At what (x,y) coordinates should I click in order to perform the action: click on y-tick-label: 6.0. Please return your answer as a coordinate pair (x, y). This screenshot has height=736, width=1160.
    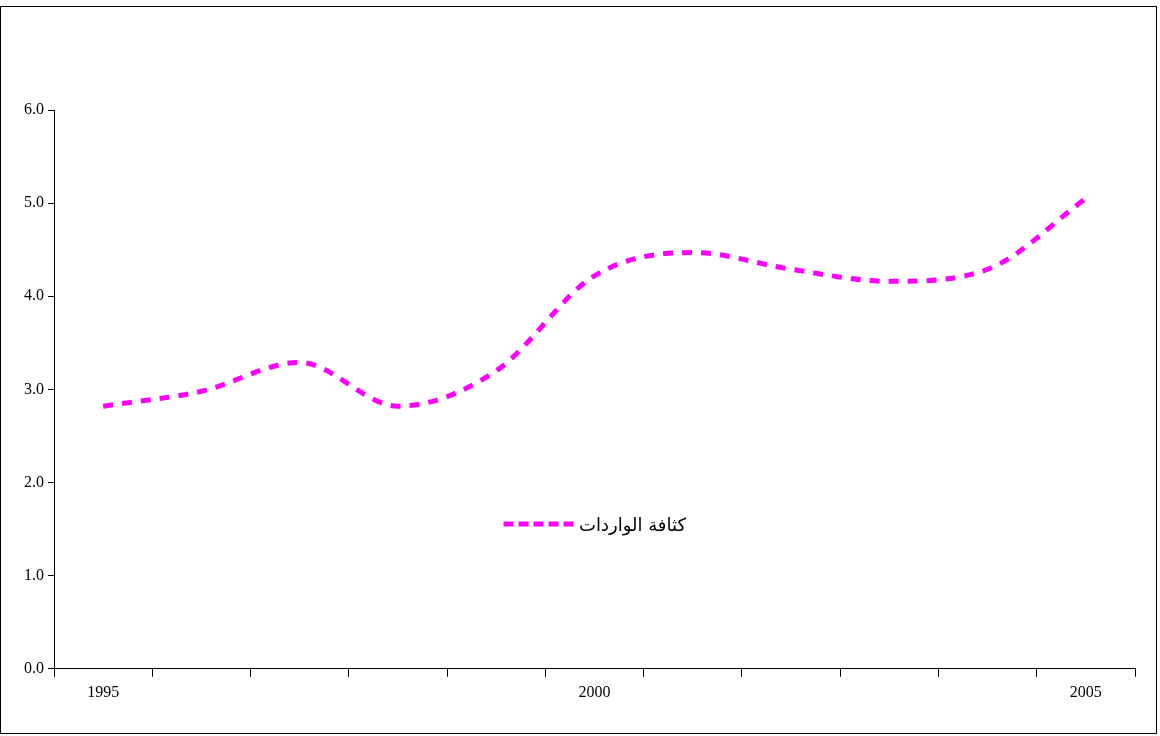
    Looking at the image, I should click on (34, 109).